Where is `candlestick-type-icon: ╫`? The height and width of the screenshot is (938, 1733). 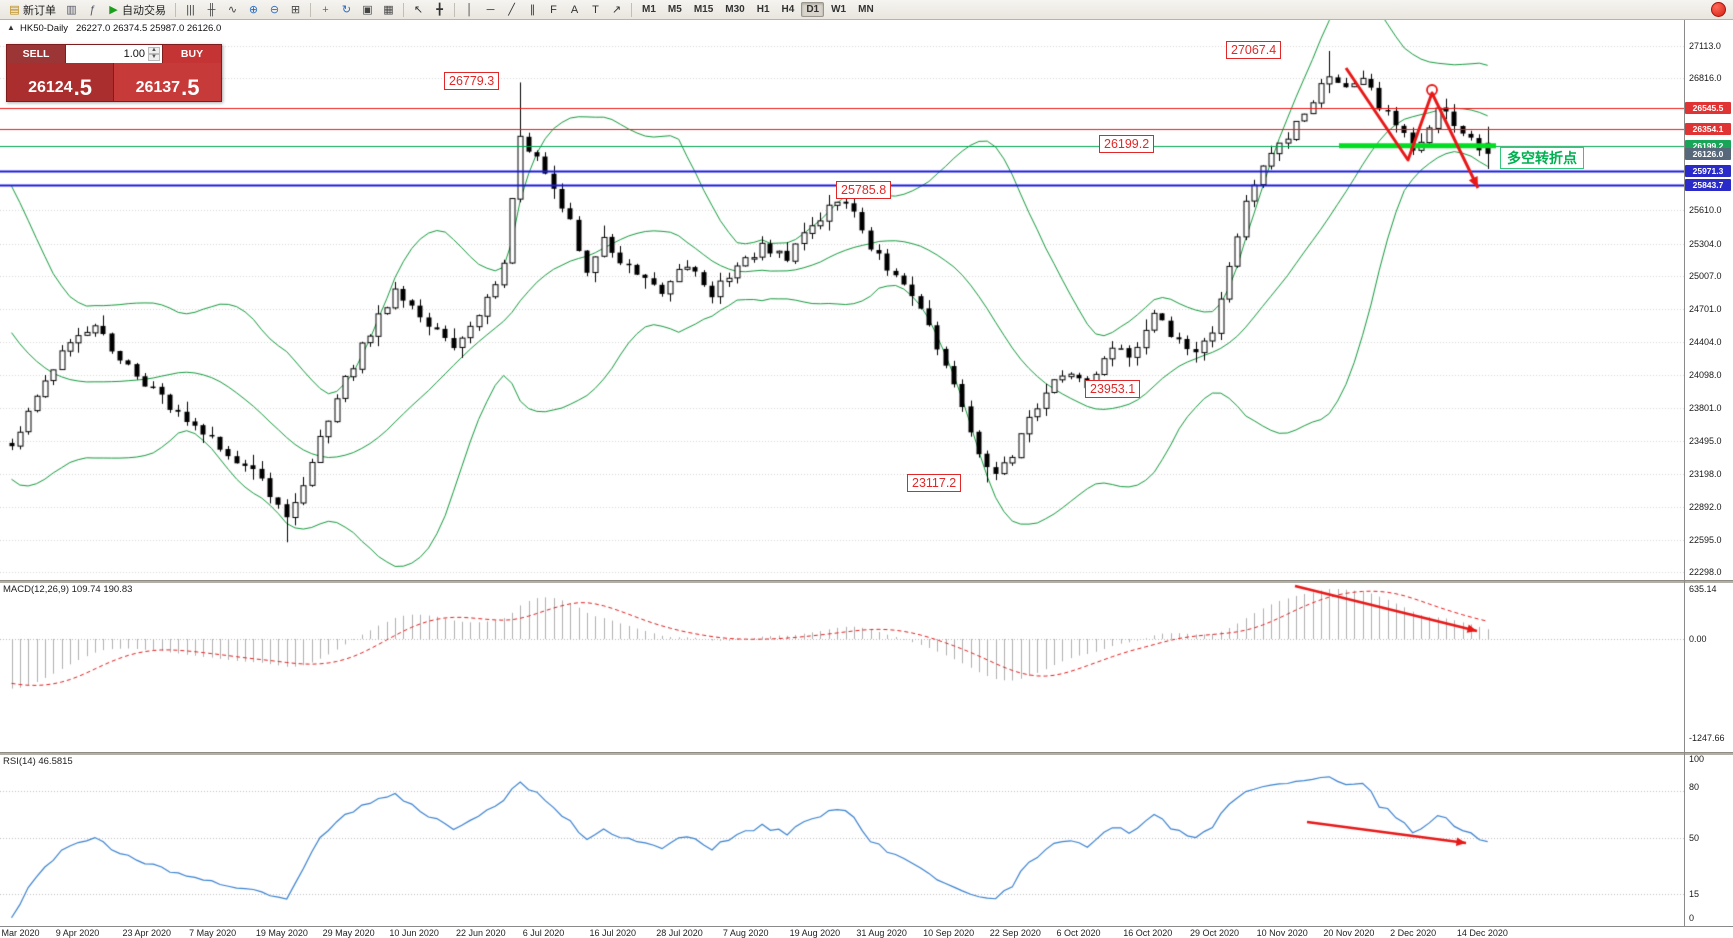 candlestick-type-icon: ╫ is located at coordinates (211, 10).